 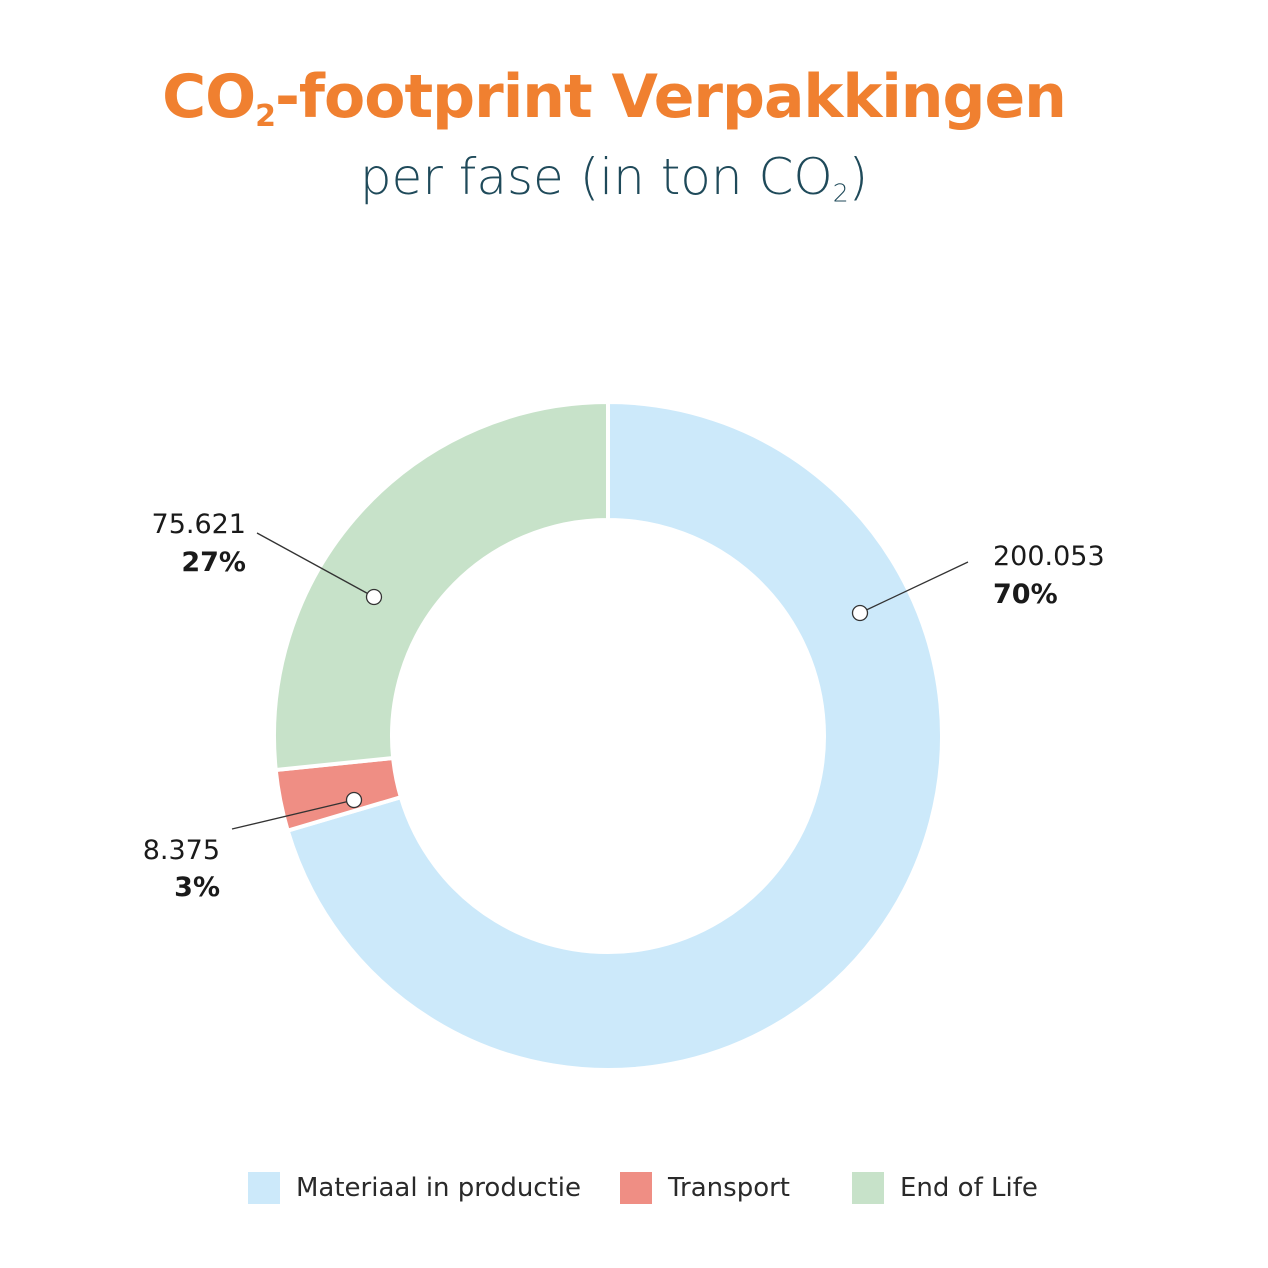 What do you see at coordinates (213, 562) in the screenshot?
I see `percent-label-endoflife: 27%` at bounding box center [213, 562].